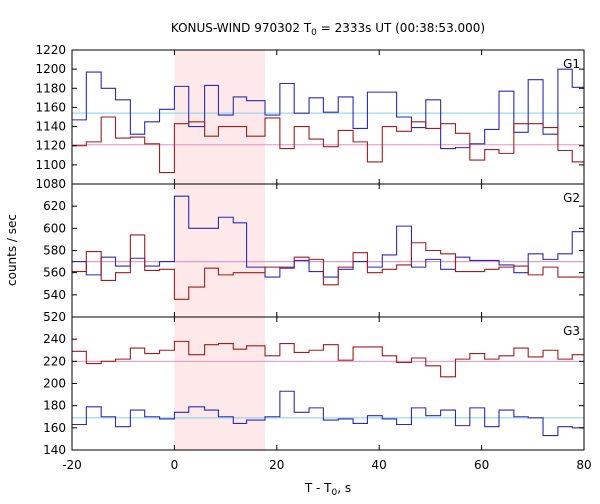 The width and height of the screenshot is (600, 504). I want to click on y-tick-label: 1080, so click(50, 184).